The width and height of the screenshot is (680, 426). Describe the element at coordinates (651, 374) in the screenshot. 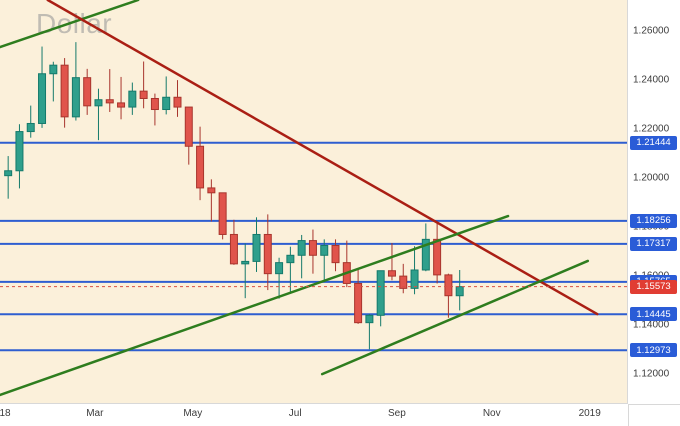

I see `price-tick: 1.12000` at that location.